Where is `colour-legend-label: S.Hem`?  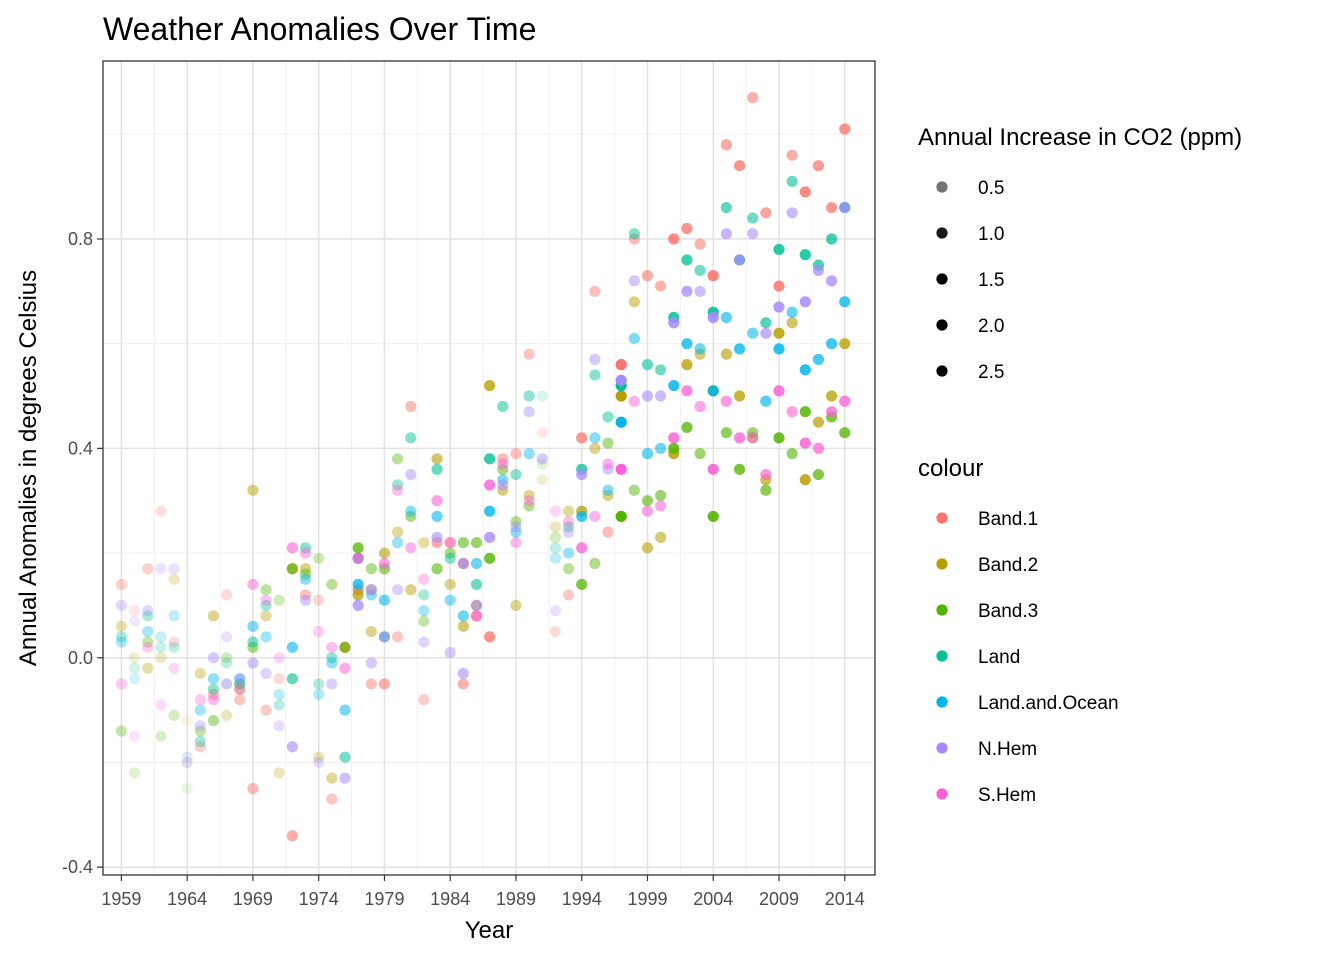 colour-legend-label: S.Hem is located at coordinates (1007, 795).